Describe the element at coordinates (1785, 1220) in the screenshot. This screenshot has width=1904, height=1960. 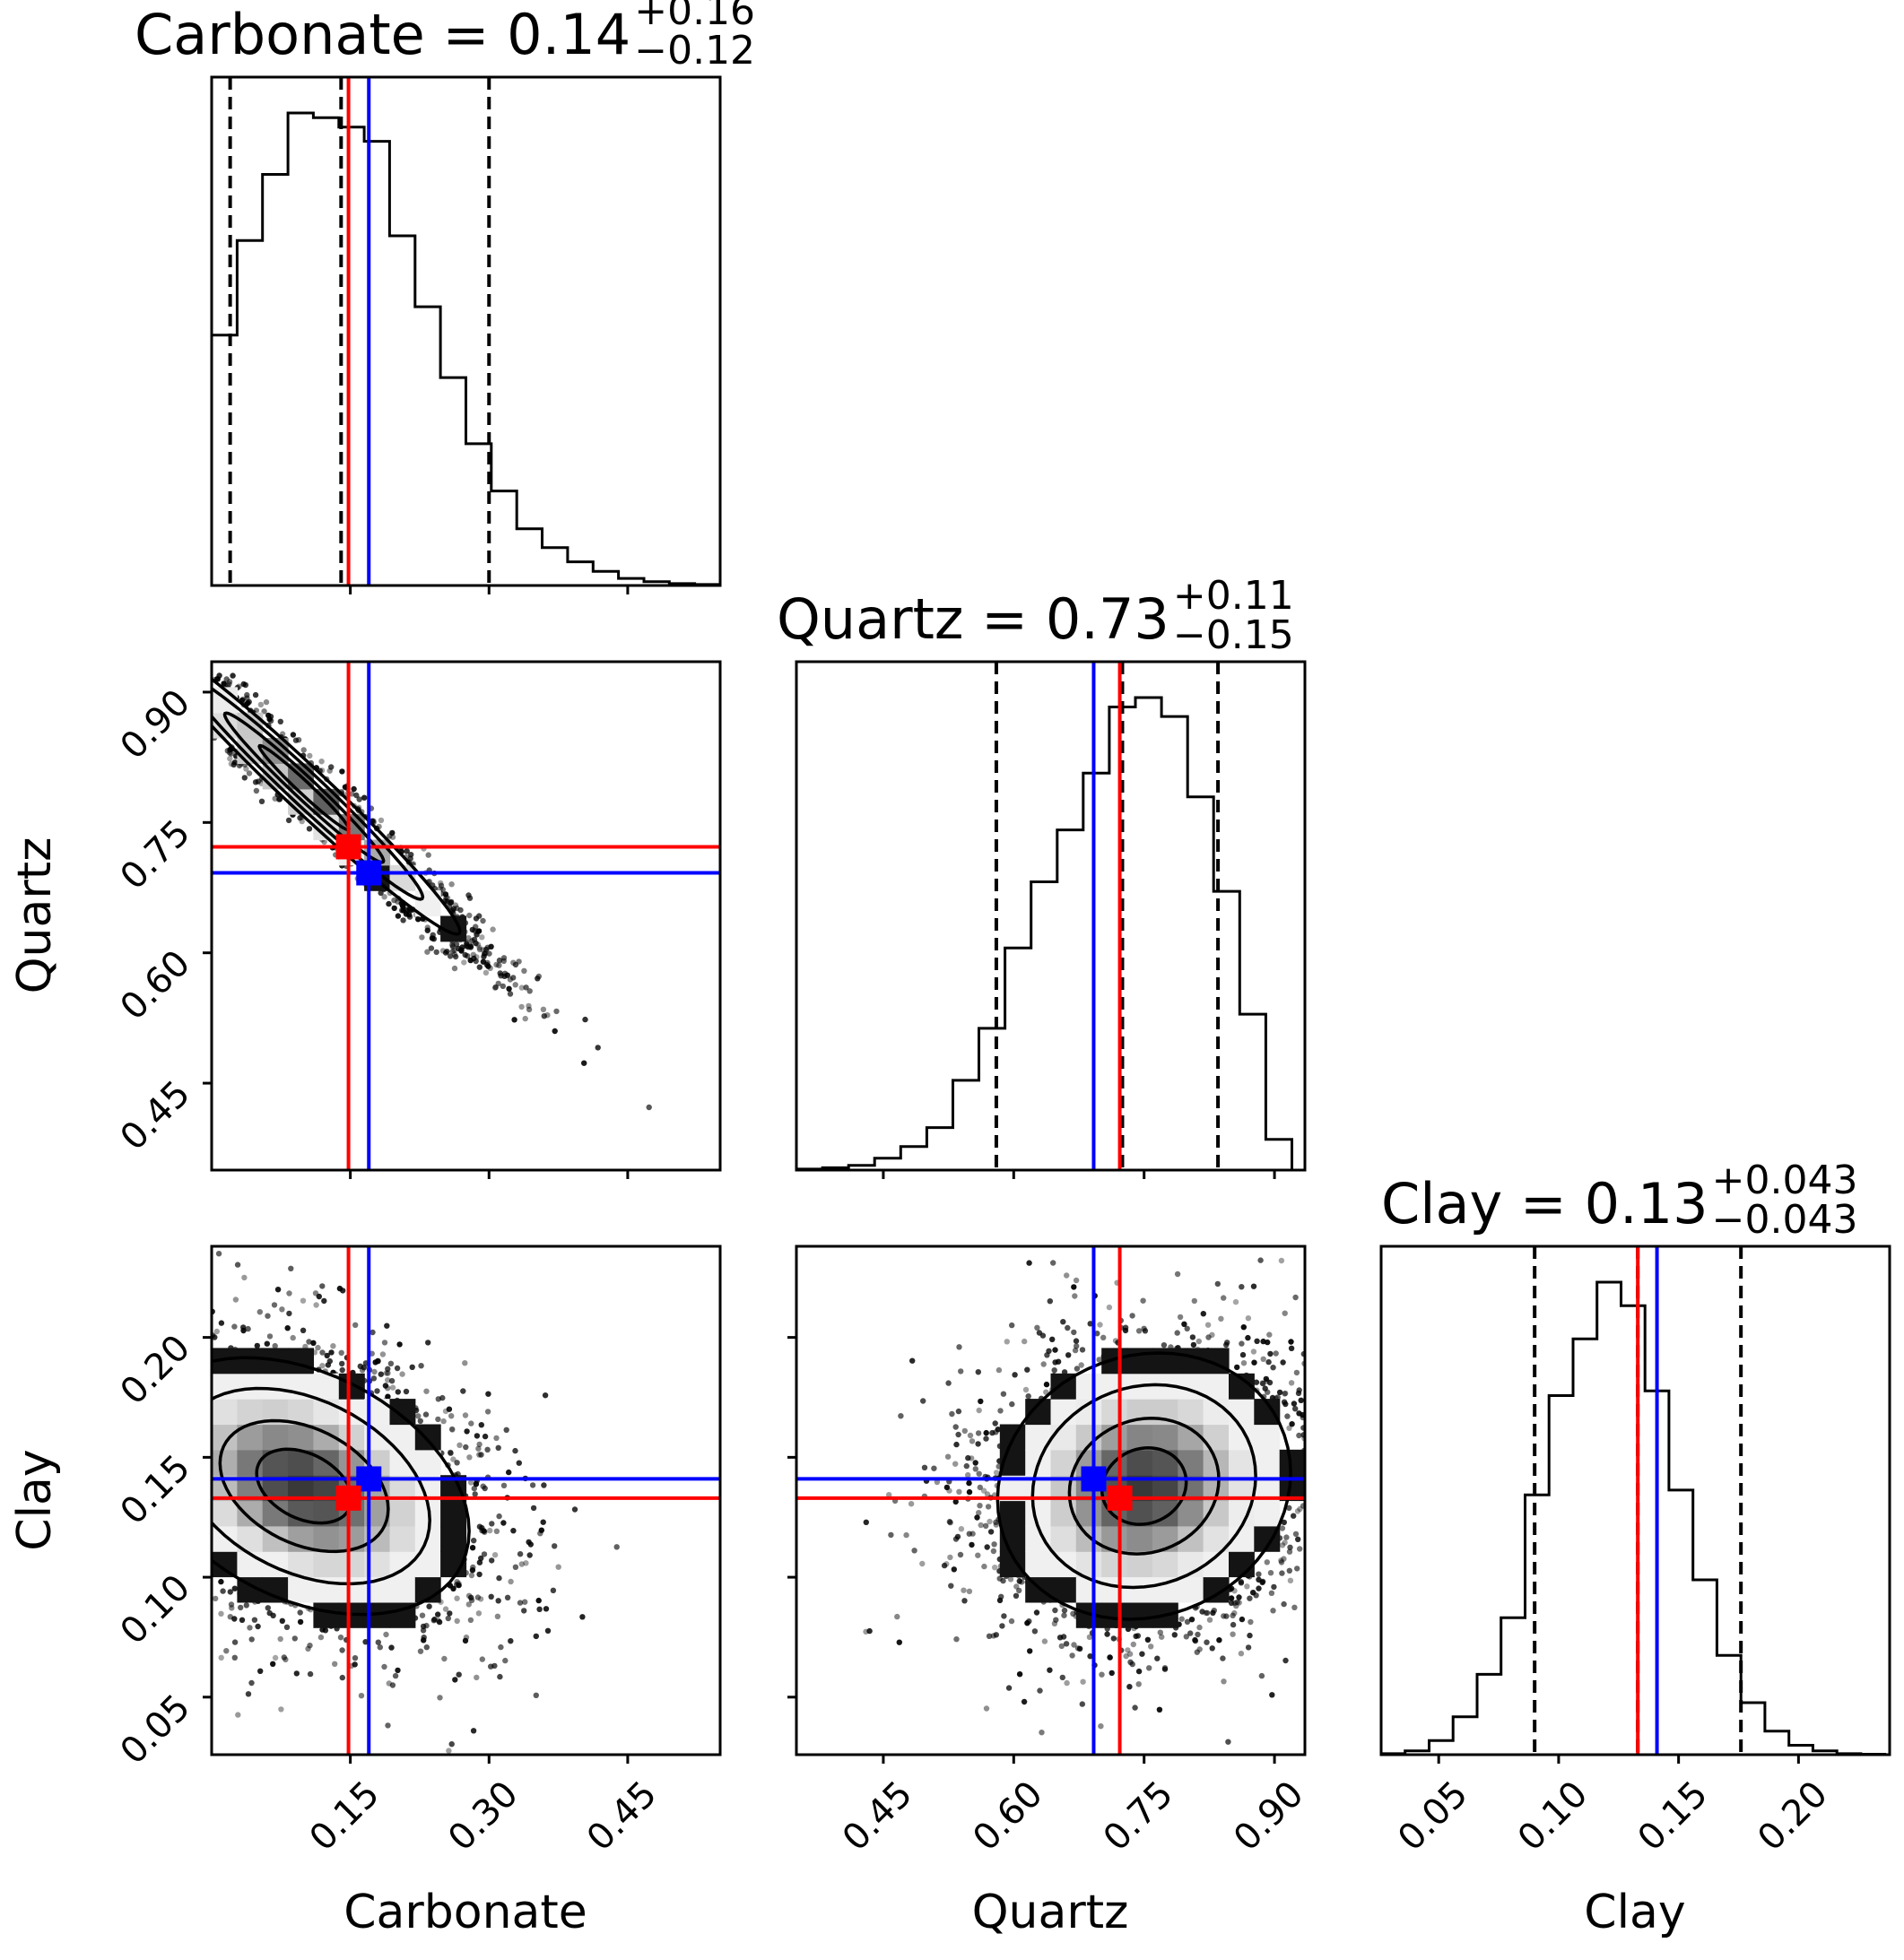
I see `title-clay-lower-error: −0.043` at that location.